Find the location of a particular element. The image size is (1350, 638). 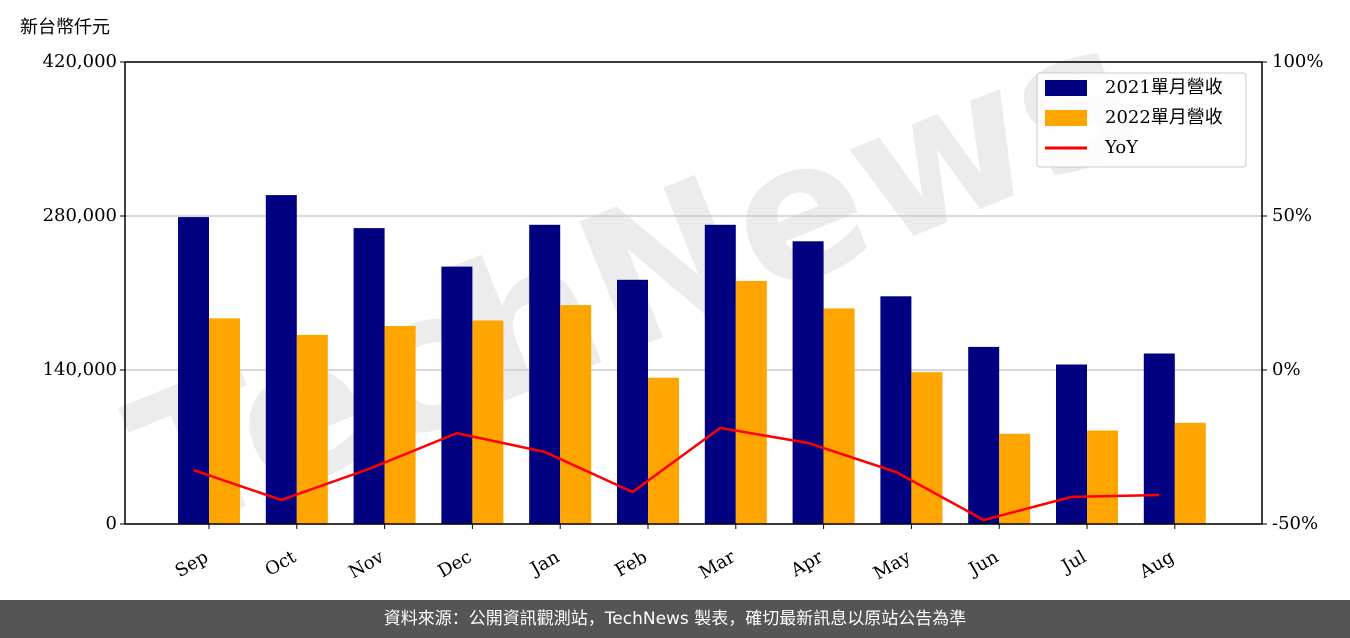

legend-label: 2021單月營收 is located at coordinates (1164, 87).